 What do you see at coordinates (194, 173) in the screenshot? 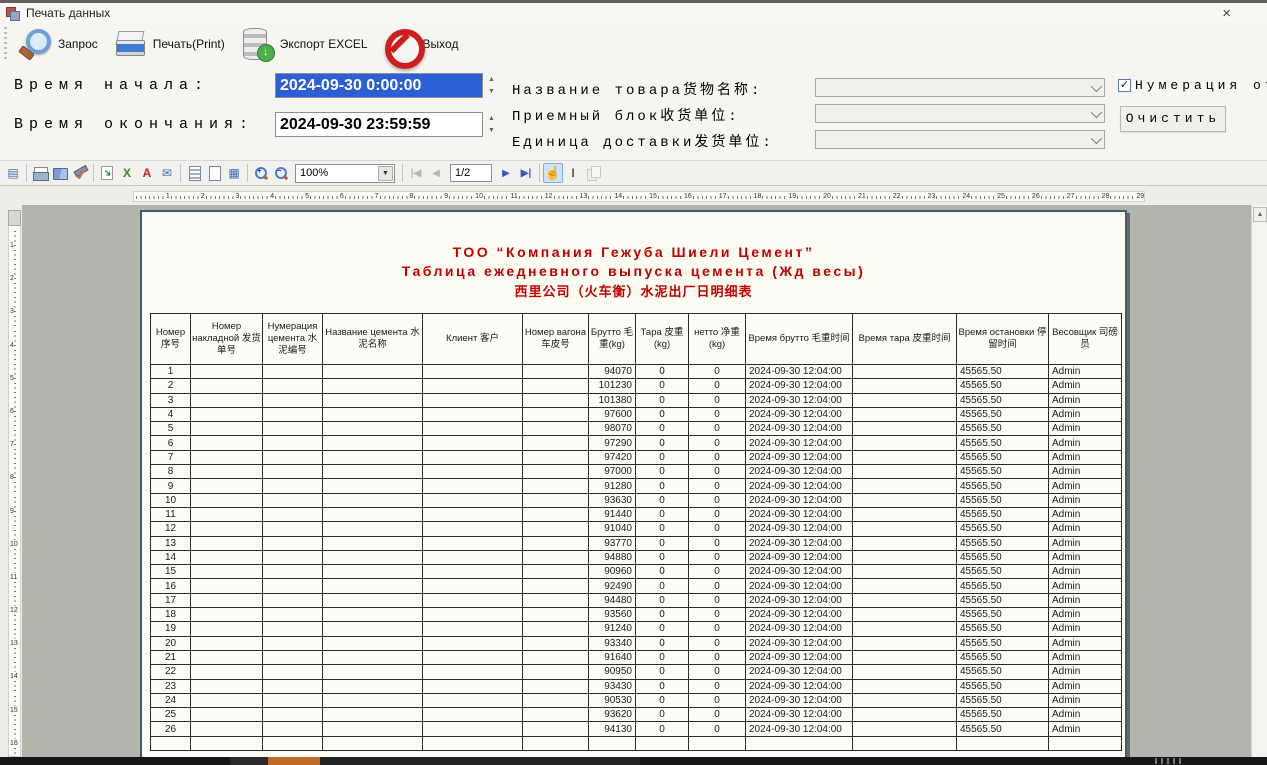
I see `page-setup-icon` at bounding box center [194, 173].